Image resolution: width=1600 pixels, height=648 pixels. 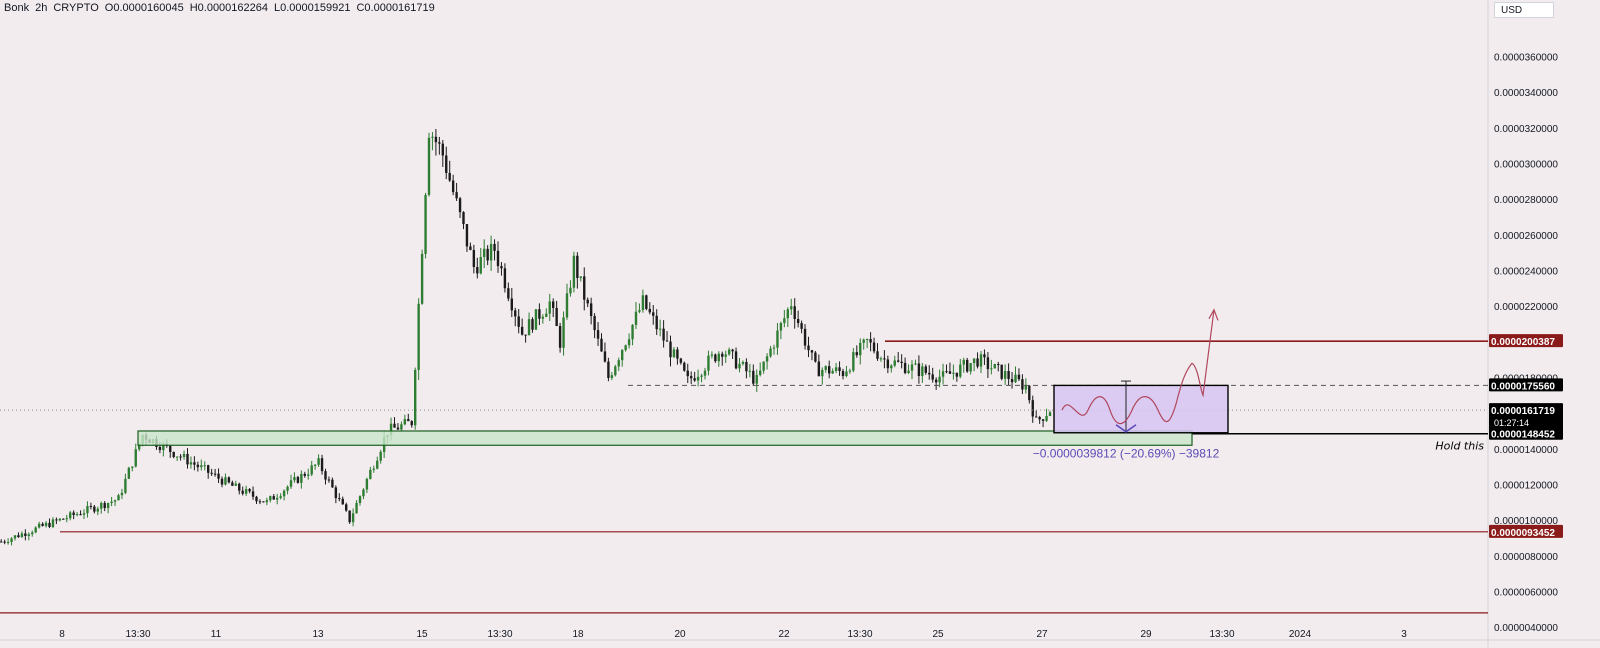 I want to click on currency-selector: USD, so click(x=1524, y=10).